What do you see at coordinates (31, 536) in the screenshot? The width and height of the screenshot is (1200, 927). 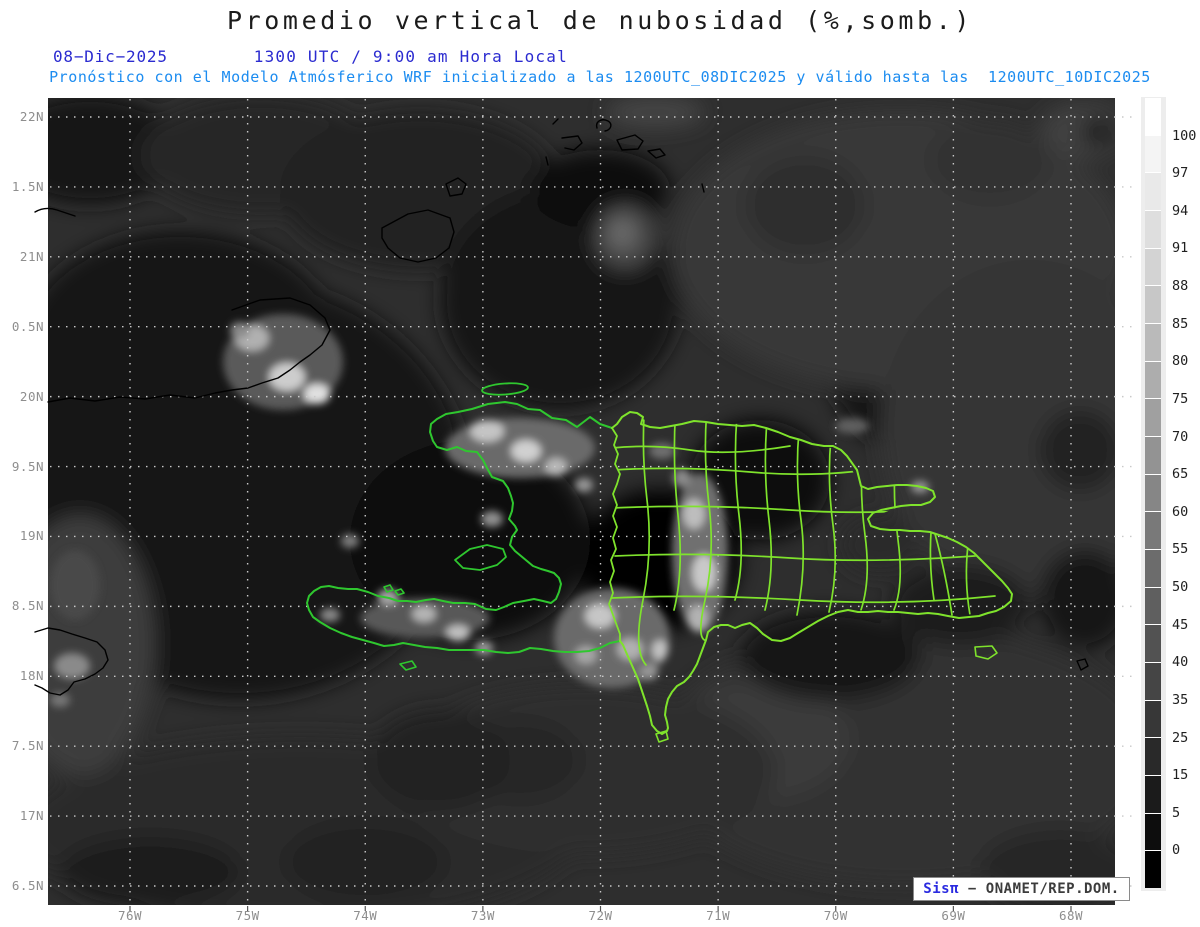 I see `lat-label: 19N` at bounding box center [31, 536].